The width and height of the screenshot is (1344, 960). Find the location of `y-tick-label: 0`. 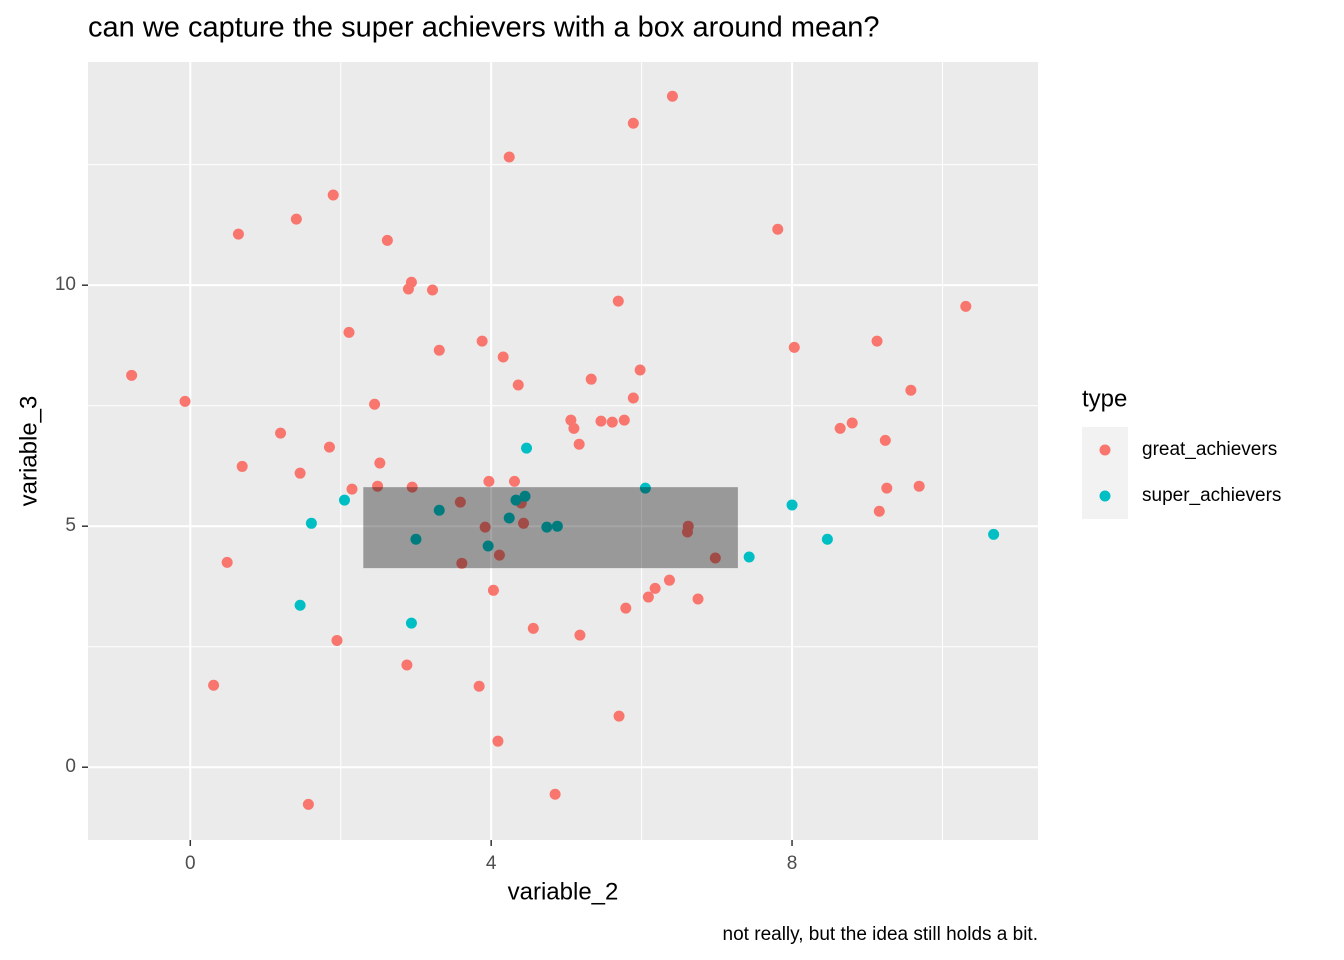

y-tick-label: 0 is located at coordinates (70, 766).